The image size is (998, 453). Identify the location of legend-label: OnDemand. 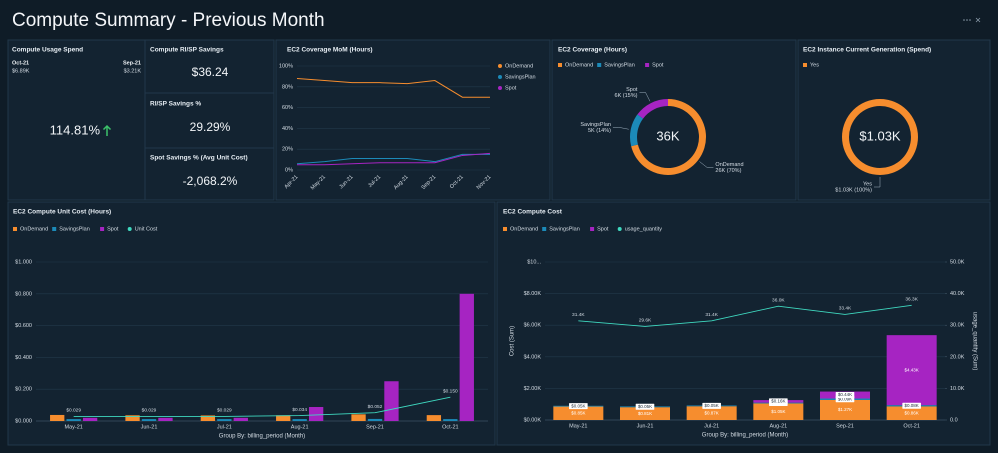
(579, 65).